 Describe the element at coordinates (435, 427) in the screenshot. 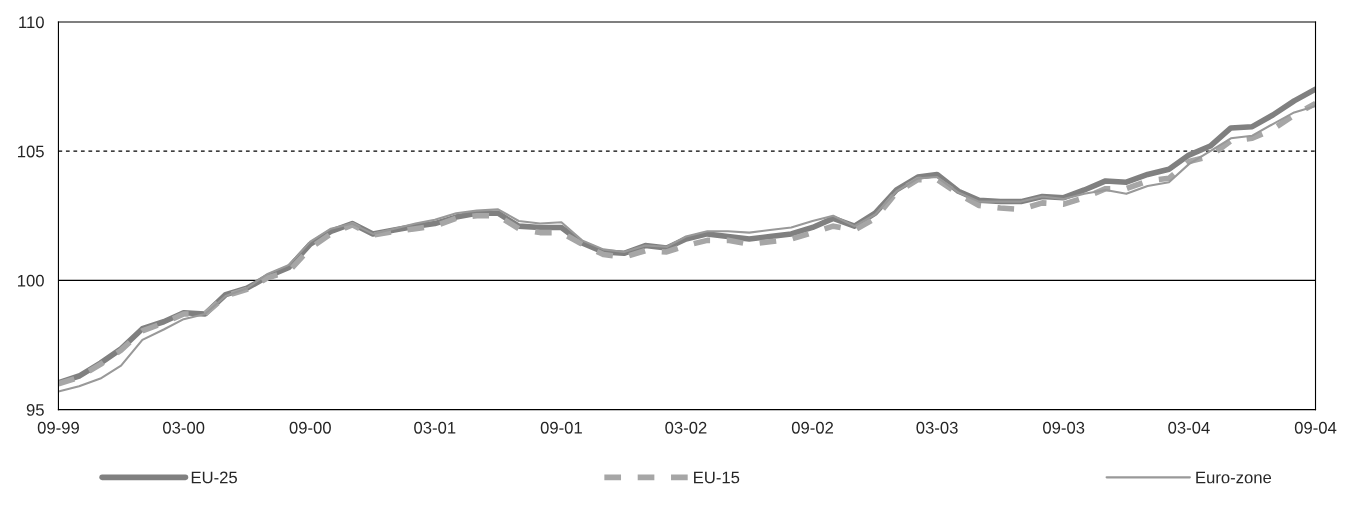

I see `x-tick-label: 03-01` at that location.